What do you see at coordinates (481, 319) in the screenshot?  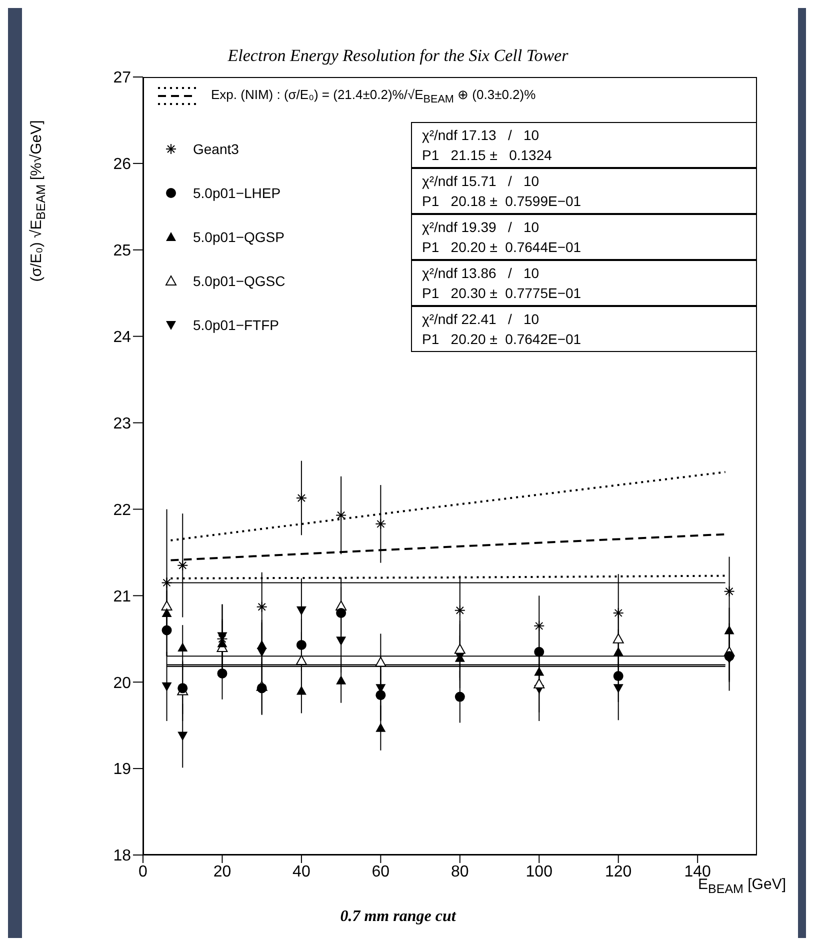 I see `annotation: χ²/ndf 22.41 / 10` at bounding box center [481, 319].